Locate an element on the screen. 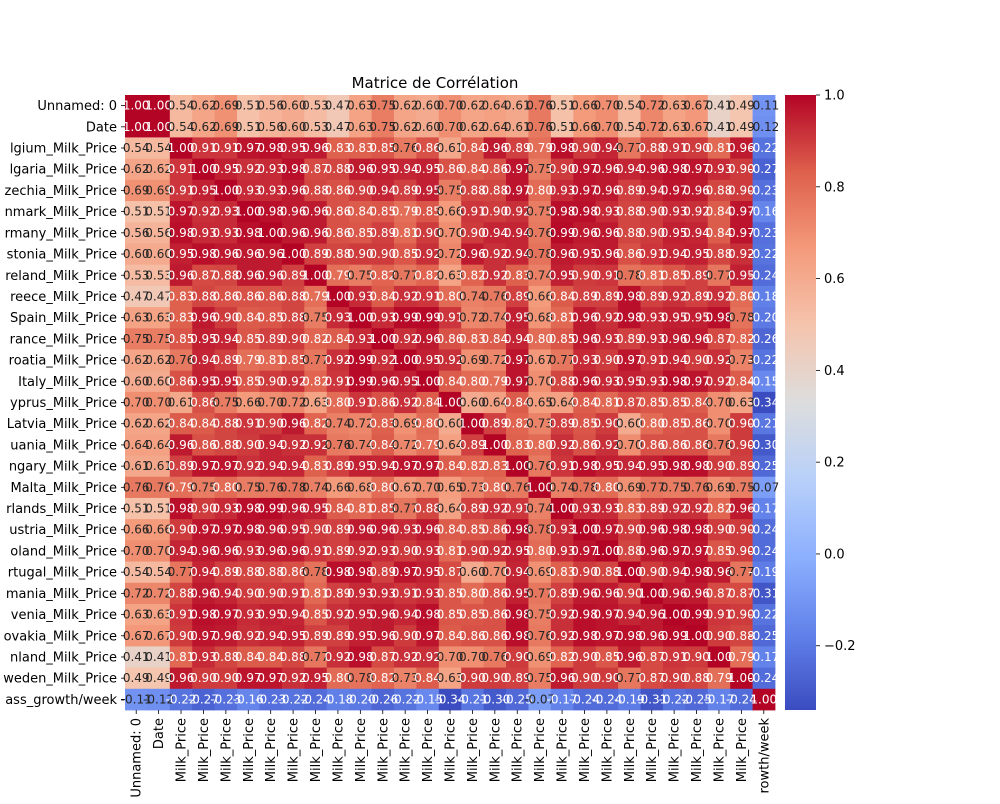 This screenshot has width=1000, height=804. cell-annotation: 0.61 is located at coordinates (158, 466).